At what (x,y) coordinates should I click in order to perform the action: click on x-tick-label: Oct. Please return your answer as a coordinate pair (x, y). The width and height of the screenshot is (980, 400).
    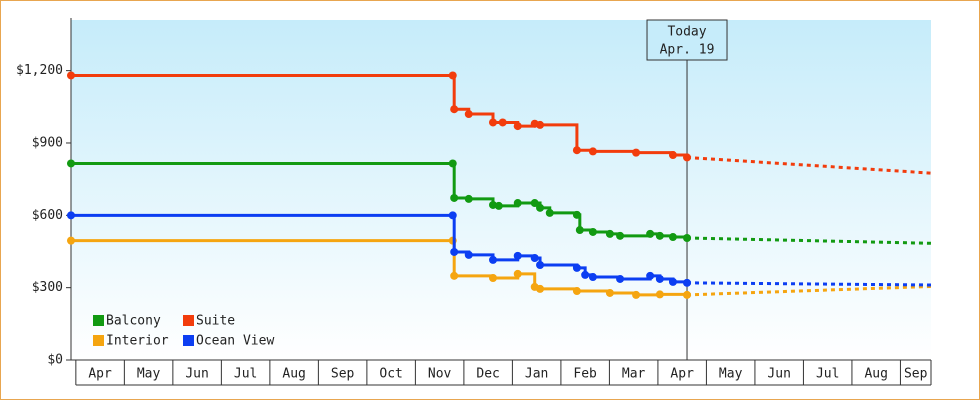
    Looking at the image, I should click on (390, 374).